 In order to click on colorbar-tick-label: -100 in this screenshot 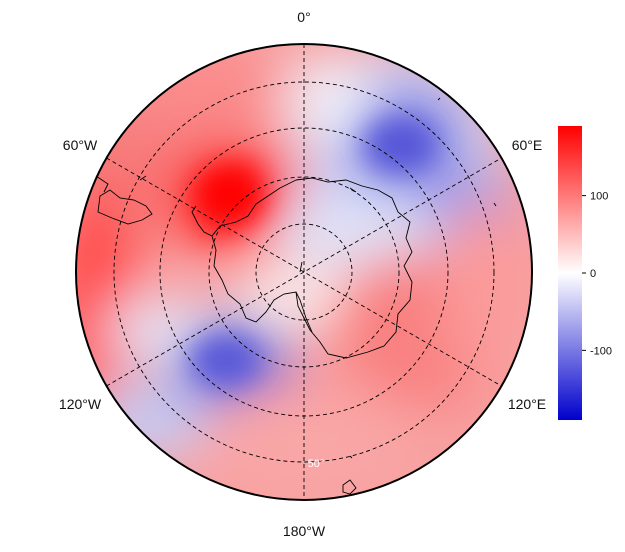, I will do `click(601, 351)`.